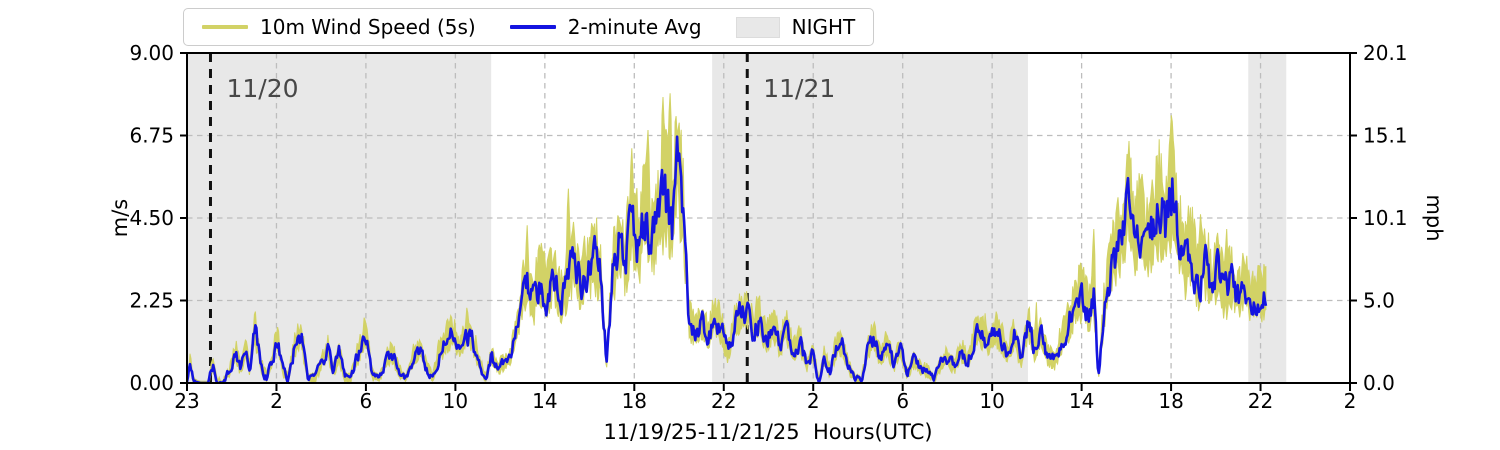  What do you see at coordinates (1434, 218) in the screenshot?
I see `y-axis-label-right: mph` at bounding box center [1434, 218].